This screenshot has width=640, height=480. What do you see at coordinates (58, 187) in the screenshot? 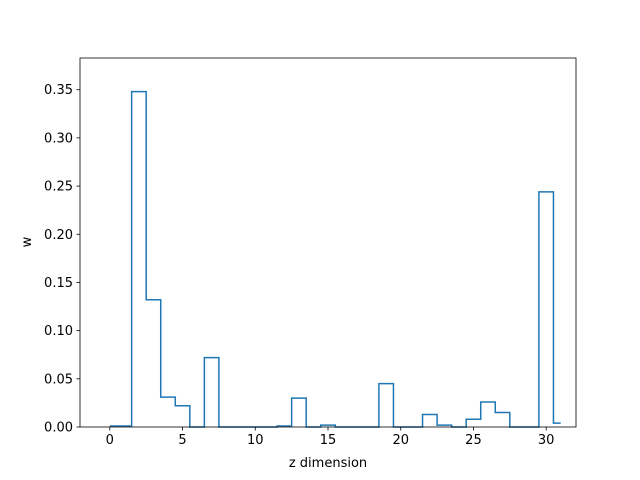
I see `y-tick-label: 0.25` at bounding box center [58, 187].